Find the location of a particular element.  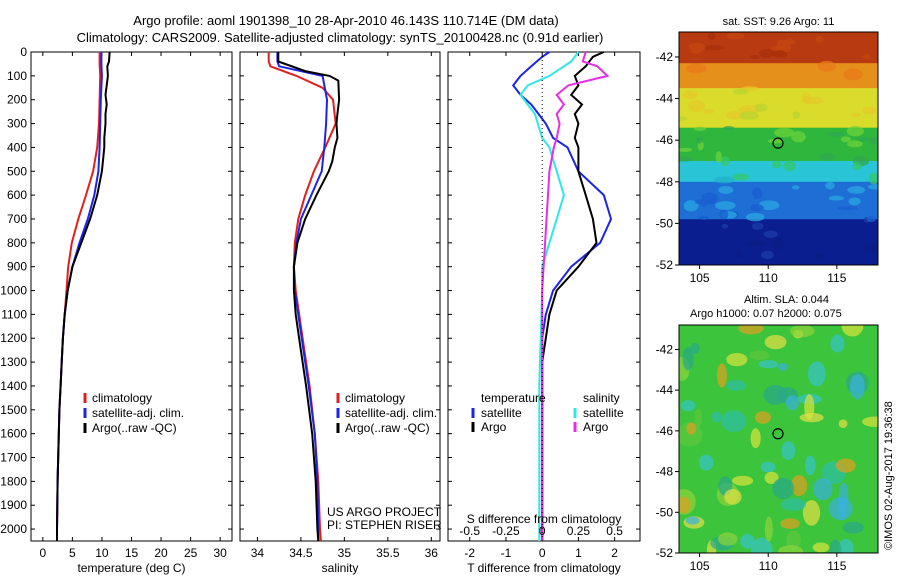

legend-label: satellite-adj. clim. is located at coordinates (138, 413).